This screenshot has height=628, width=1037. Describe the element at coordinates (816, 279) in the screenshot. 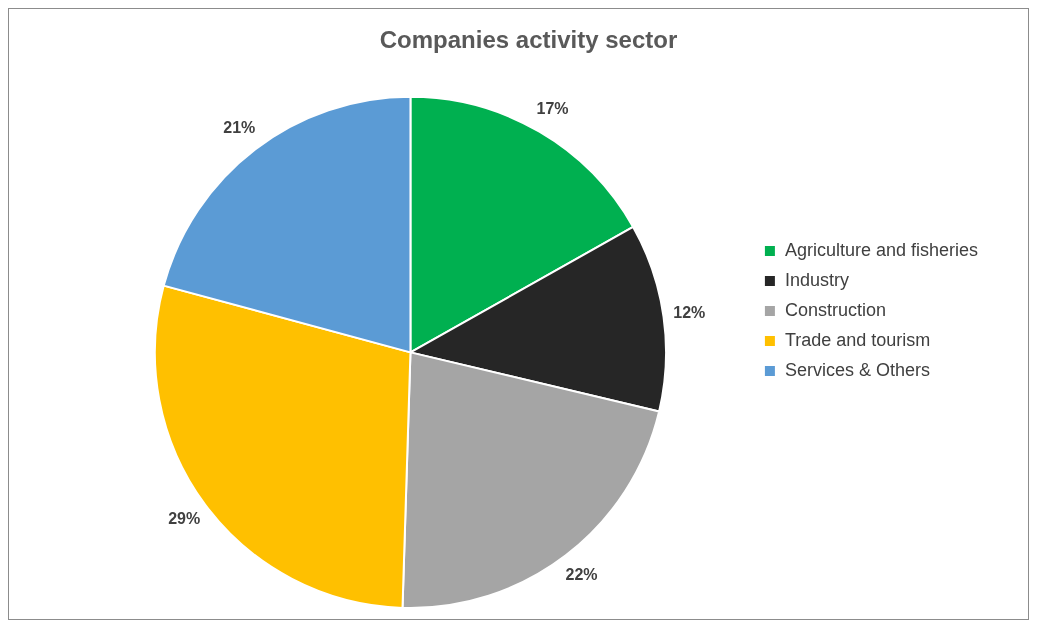

I see `legend-label: Industry` at that location.